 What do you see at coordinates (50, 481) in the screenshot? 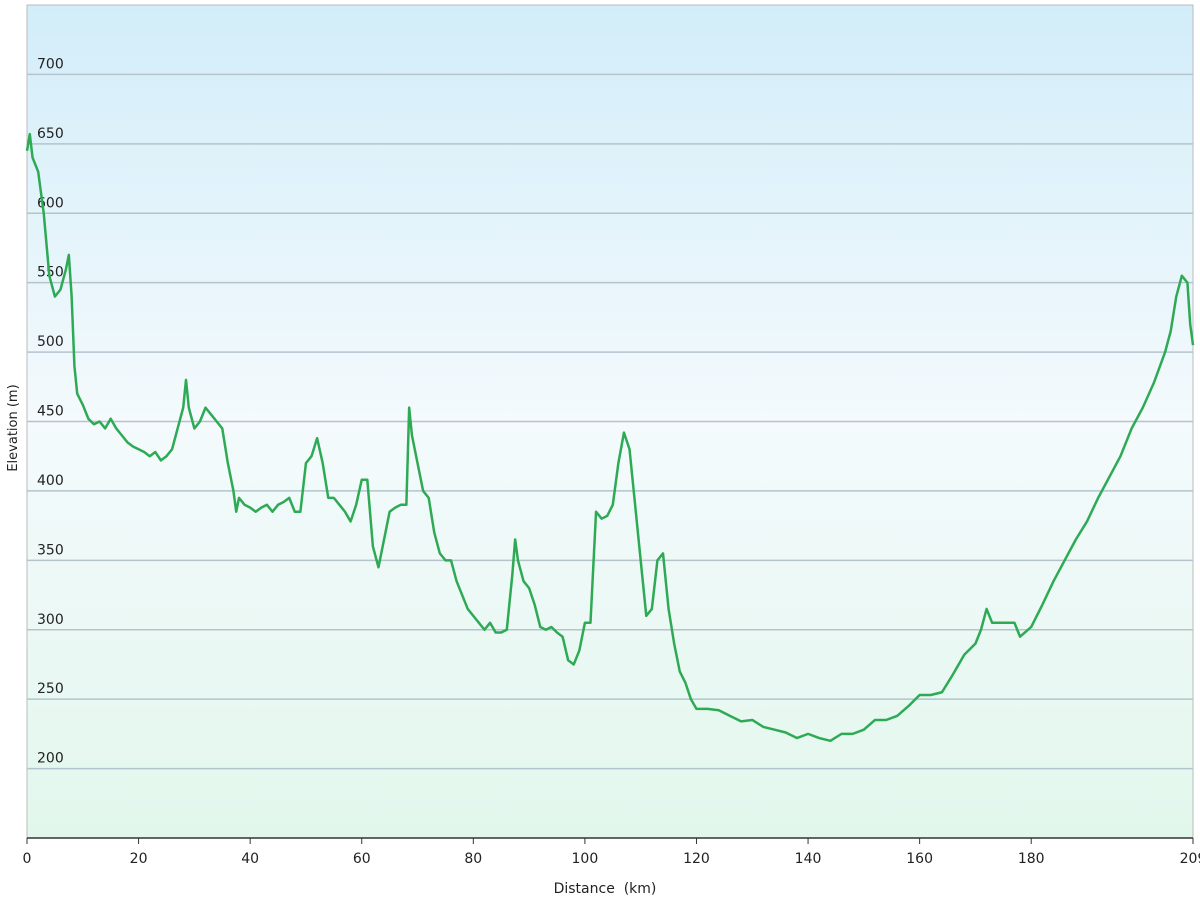
I see `y-tick-label: 400` at bounding box center [50, 481].